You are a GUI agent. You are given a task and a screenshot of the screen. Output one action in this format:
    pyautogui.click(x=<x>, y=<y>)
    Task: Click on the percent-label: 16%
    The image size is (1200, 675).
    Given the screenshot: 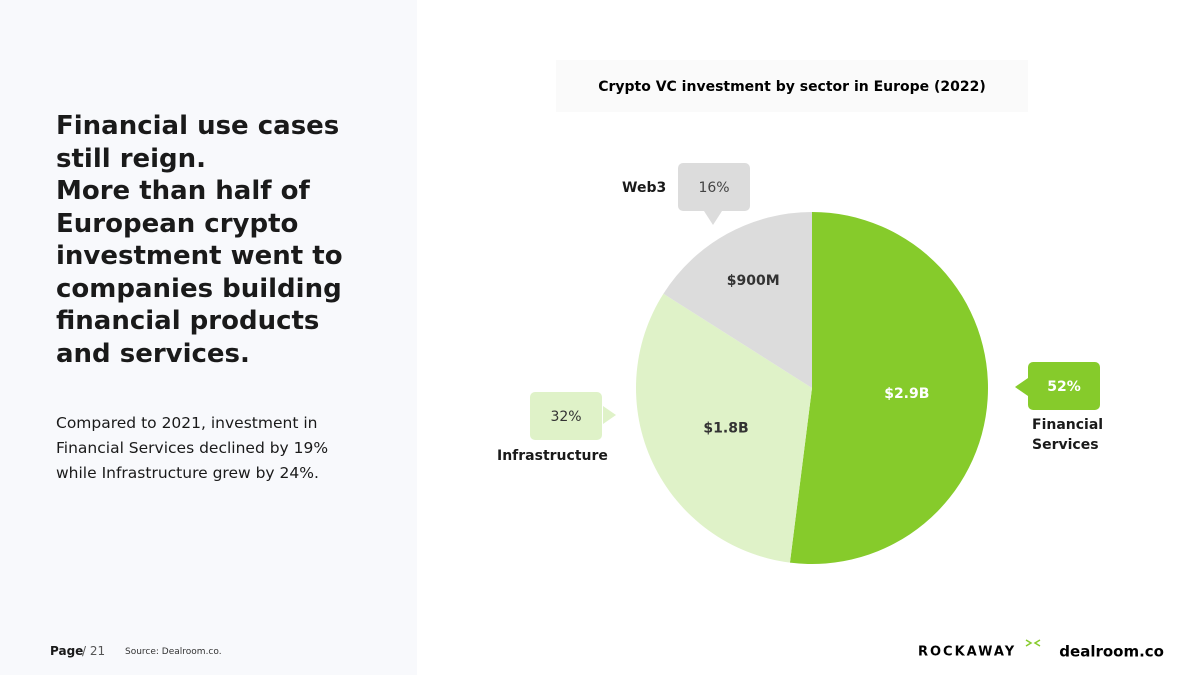 What is the action you would take?
    pyautogui.click(x=713, y=188)
    